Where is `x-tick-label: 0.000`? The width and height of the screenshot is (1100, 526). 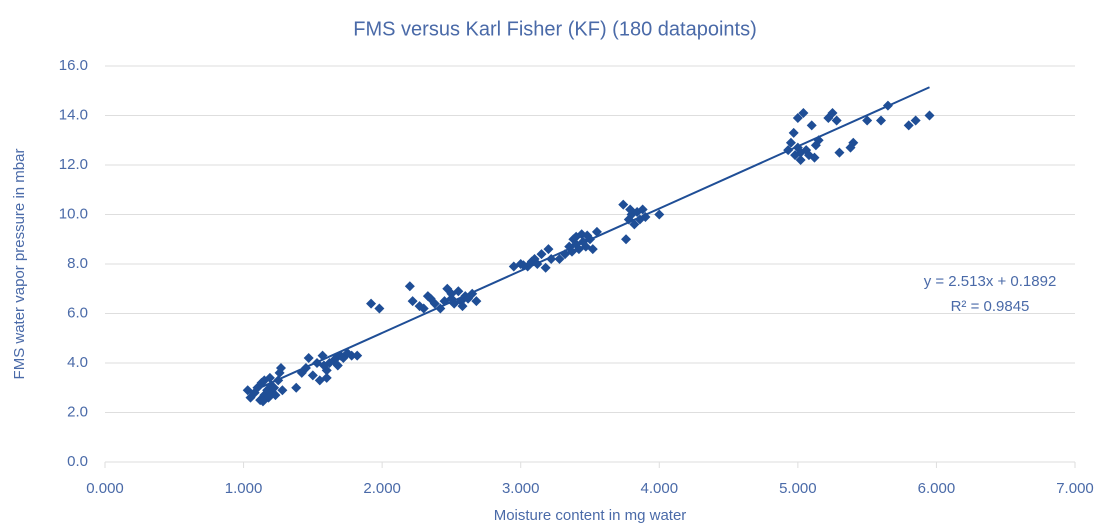
x-tick-label: 0.000 is located at coordinates (105, 488).